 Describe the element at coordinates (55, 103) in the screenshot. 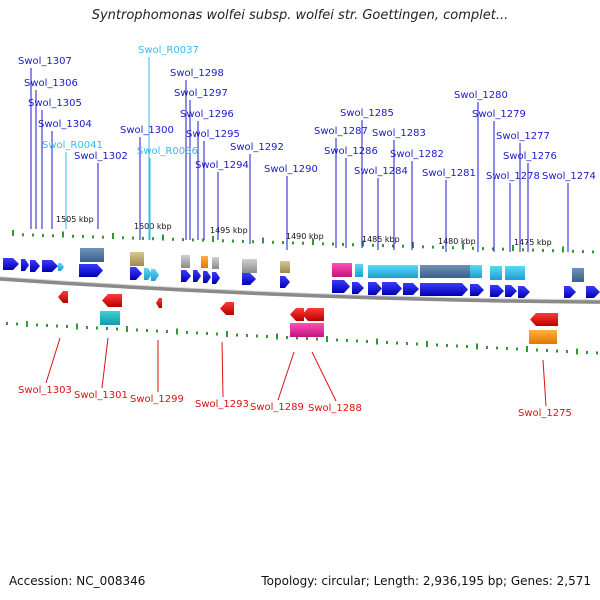

I see `gene-label: Swol_1305` at that location.